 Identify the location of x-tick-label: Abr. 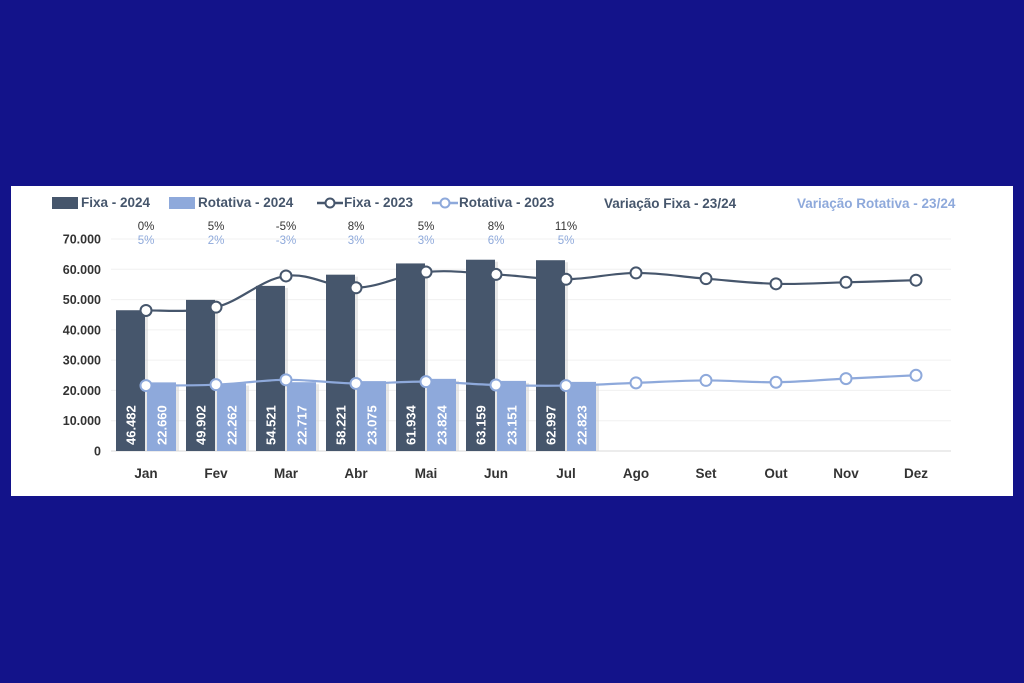
(356, 473).